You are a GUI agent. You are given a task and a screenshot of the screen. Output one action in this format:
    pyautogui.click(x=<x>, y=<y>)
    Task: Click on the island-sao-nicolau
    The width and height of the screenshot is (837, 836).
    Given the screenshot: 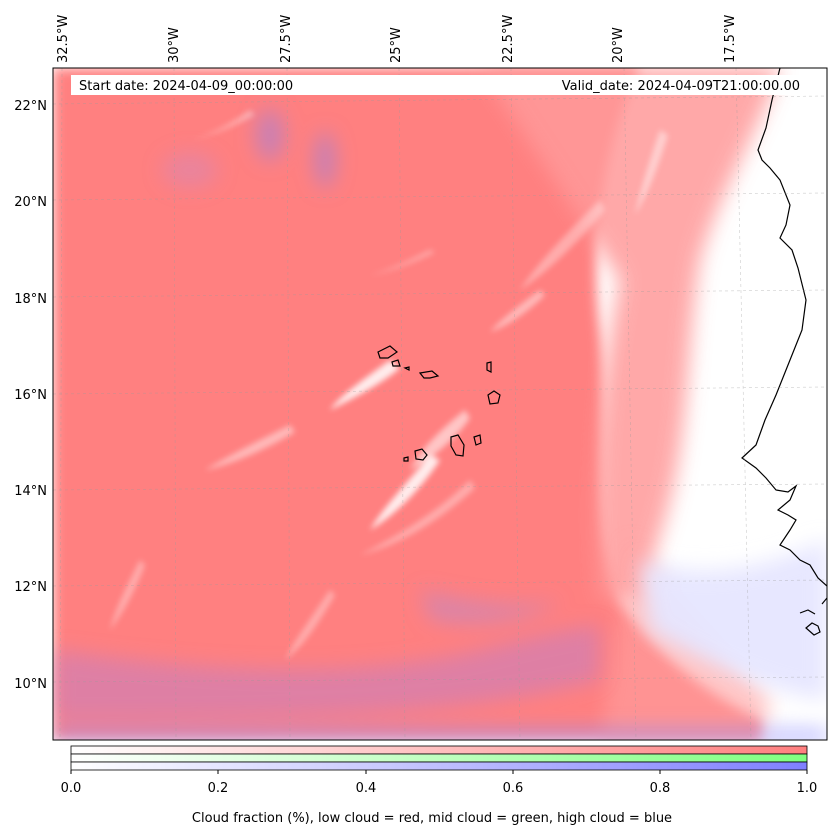 What is the action you would take?
    pyautogui.click(x=429, y=374)
    